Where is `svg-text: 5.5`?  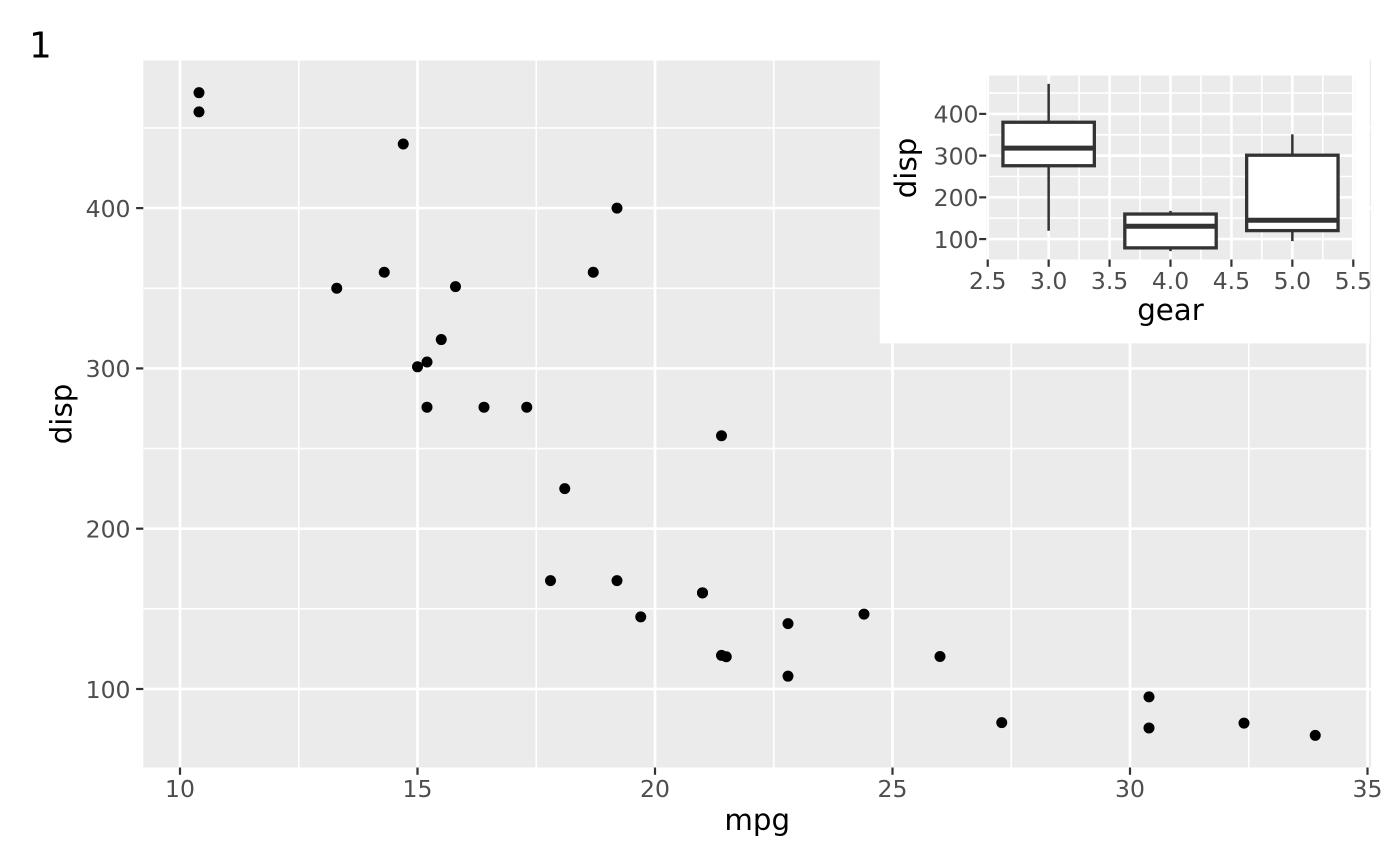 svg-text: 5.5 is located at coordinates (1353, 281).